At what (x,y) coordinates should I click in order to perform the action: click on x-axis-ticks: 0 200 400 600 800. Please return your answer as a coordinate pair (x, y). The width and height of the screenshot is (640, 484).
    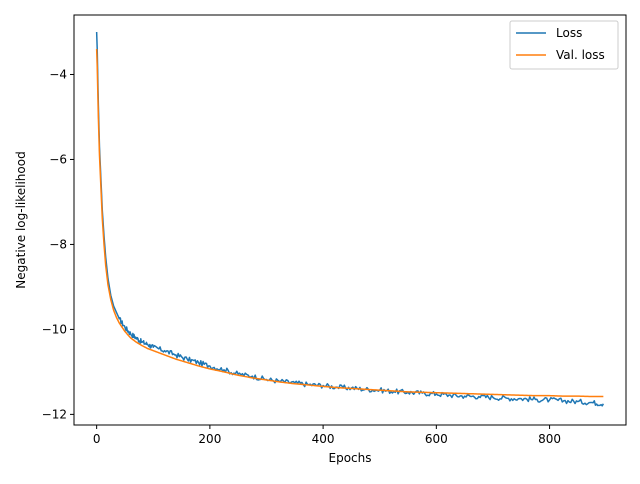
    Looking at the image, I should click on (327, 435).